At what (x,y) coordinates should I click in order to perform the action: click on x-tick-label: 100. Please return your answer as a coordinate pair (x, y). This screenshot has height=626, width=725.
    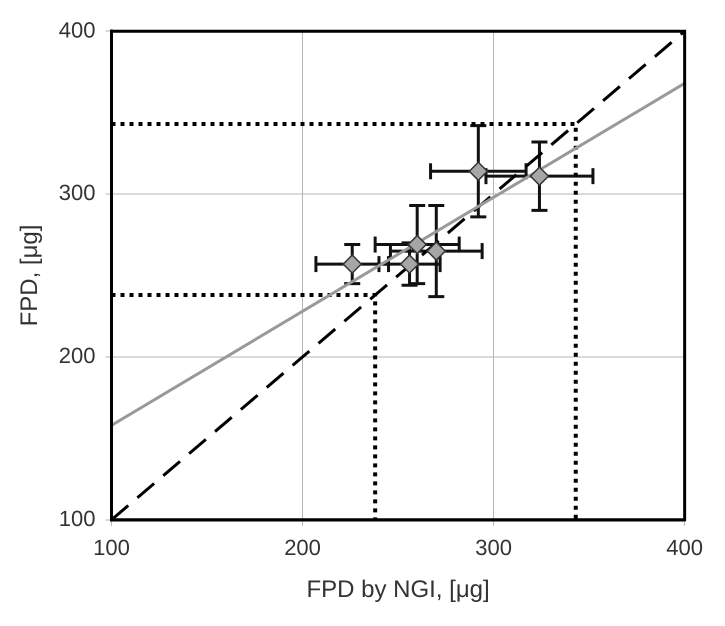
    Looking at the image, I should click on (111, 547).